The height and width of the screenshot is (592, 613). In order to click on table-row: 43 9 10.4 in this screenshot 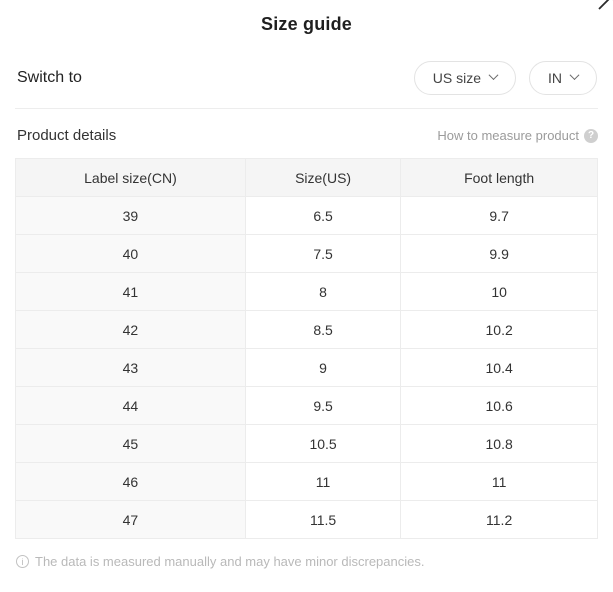, I will do `click(306, 367)`.